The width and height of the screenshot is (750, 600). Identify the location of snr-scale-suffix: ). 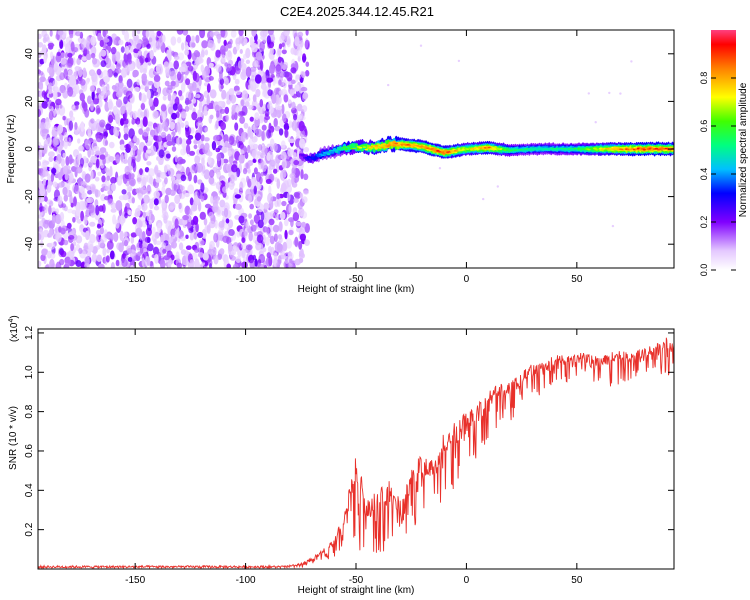
(14, 316).